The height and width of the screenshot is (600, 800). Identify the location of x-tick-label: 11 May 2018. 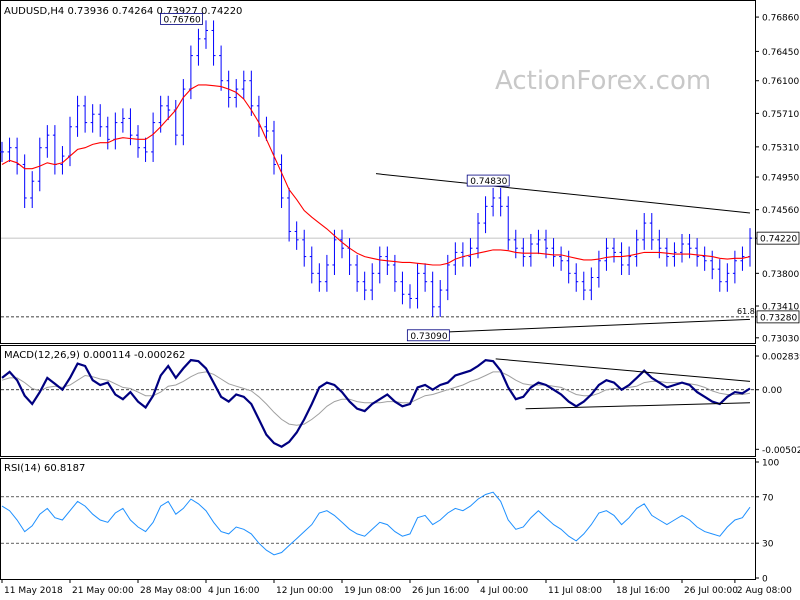
(33, 591).